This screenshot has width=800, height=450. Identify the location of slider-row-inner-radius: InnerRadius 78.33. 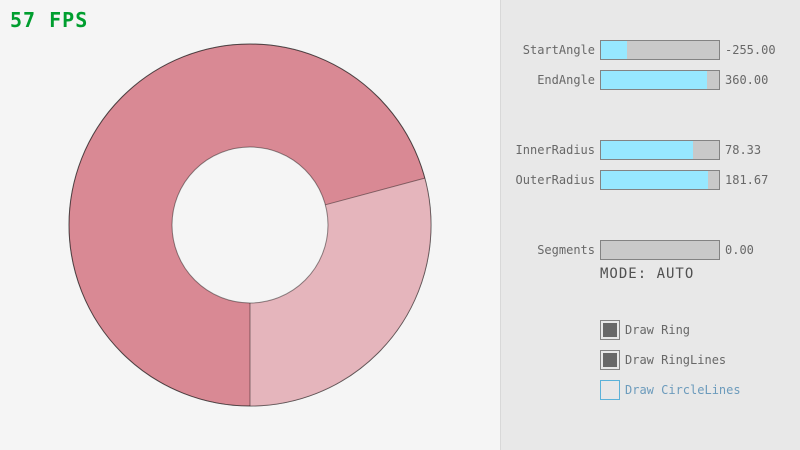
(650, 150).